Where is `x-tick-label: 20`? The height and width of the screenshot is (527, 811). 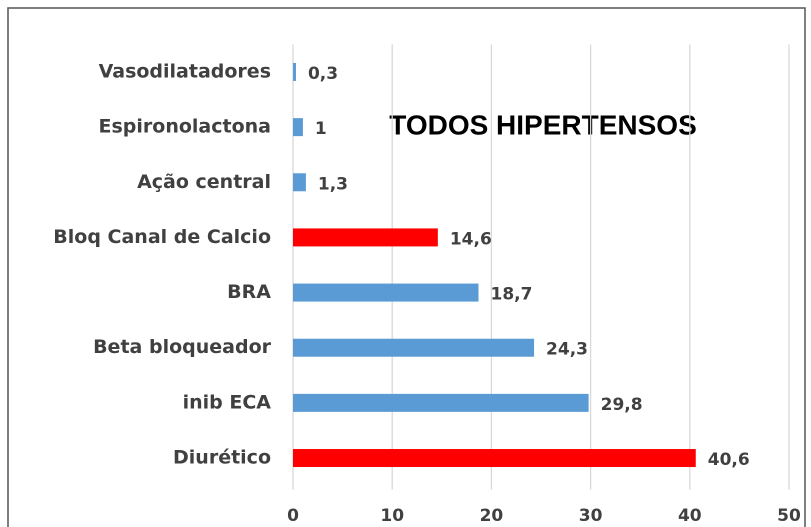 x-tick-label: 20 is located at coordinates (492, 516).